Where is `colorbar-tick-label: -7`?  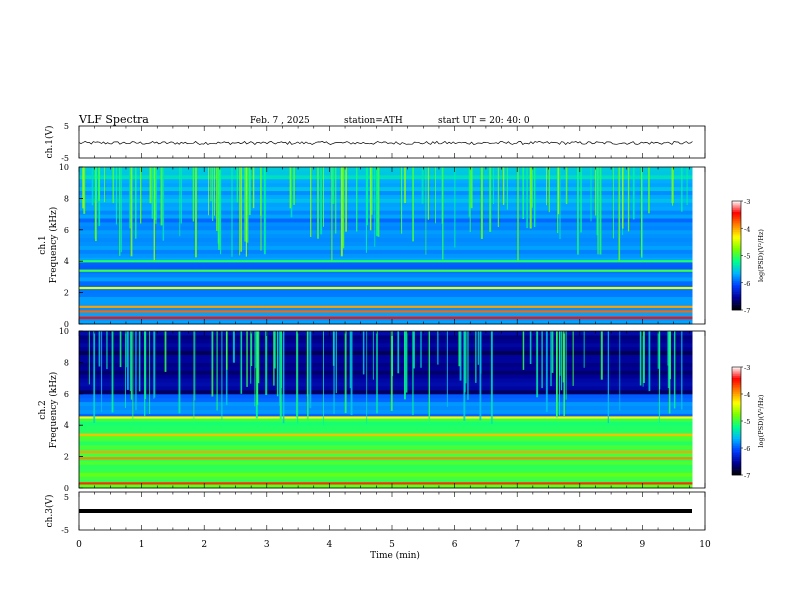 colorbar-tick-label: -7 is located at coordinates (747, 311).